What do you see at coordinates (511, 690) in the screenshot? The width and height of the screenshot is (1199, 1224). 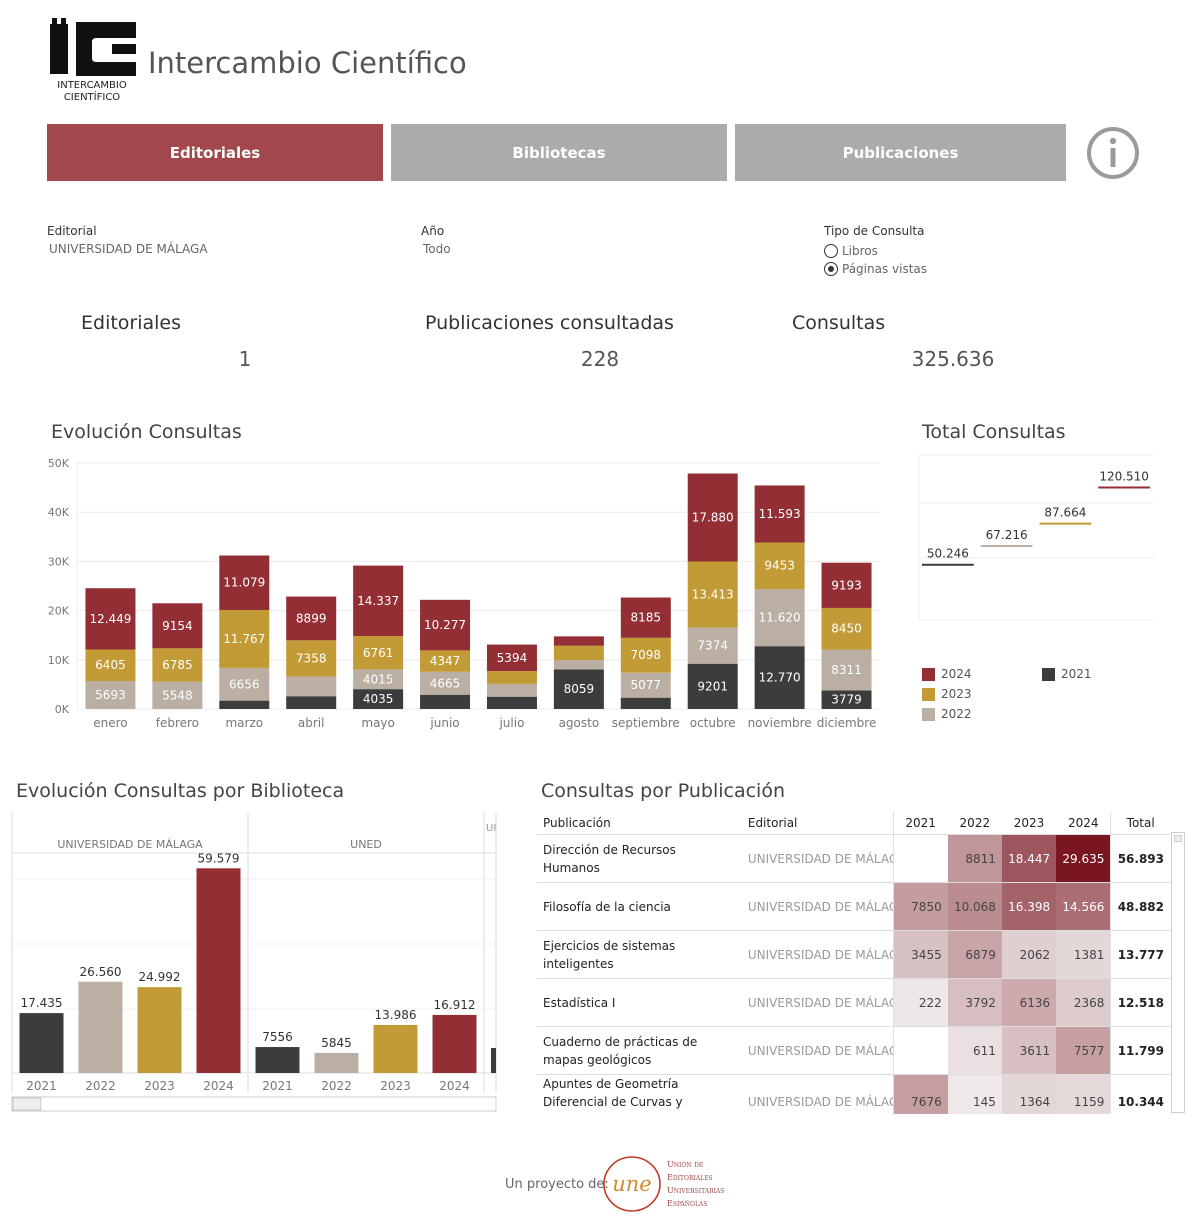 I see `bar-segment-2022-julio` at bounding box center [511, 690].